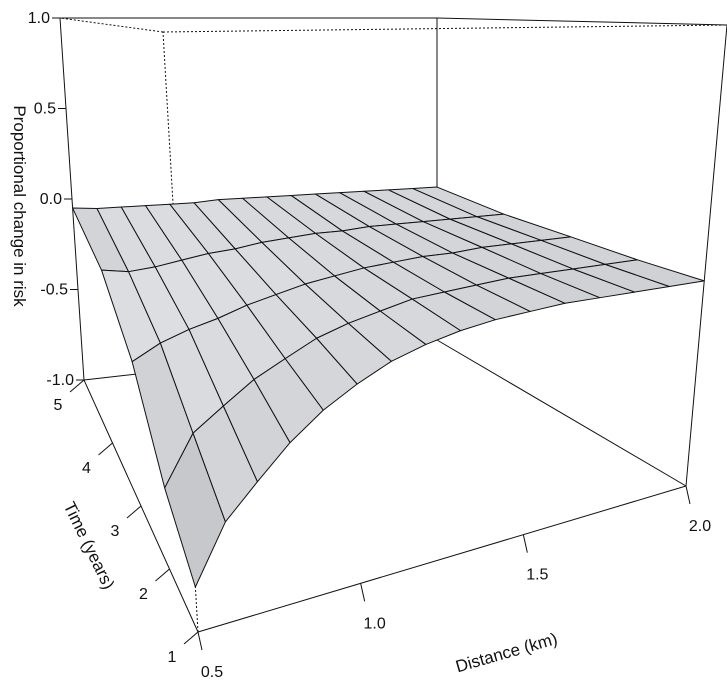  Describe the element at coordinates (506, 652) in the screenshot. I see `x-axis-title: Distance (km)` at that location.